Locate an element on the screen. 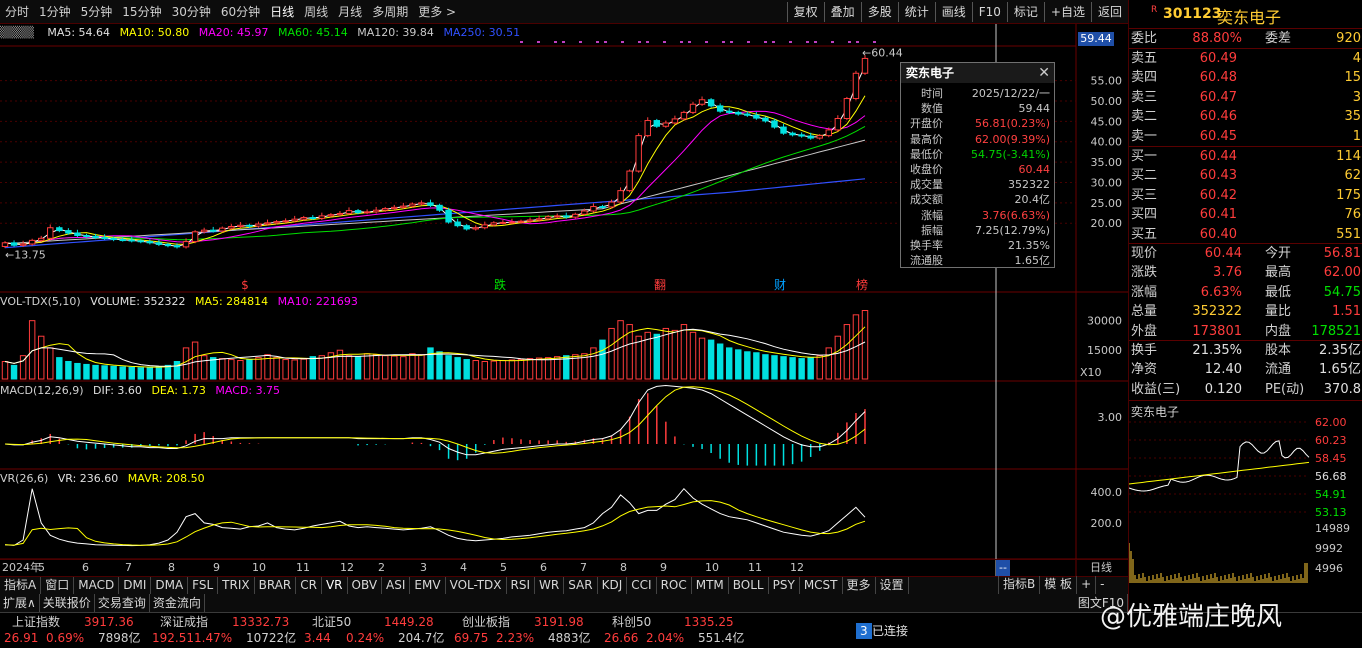 Image resolution: width=1362 pixels, height=648 pixels. period-tab: 15分钟 is located at coordinates (142, 12).